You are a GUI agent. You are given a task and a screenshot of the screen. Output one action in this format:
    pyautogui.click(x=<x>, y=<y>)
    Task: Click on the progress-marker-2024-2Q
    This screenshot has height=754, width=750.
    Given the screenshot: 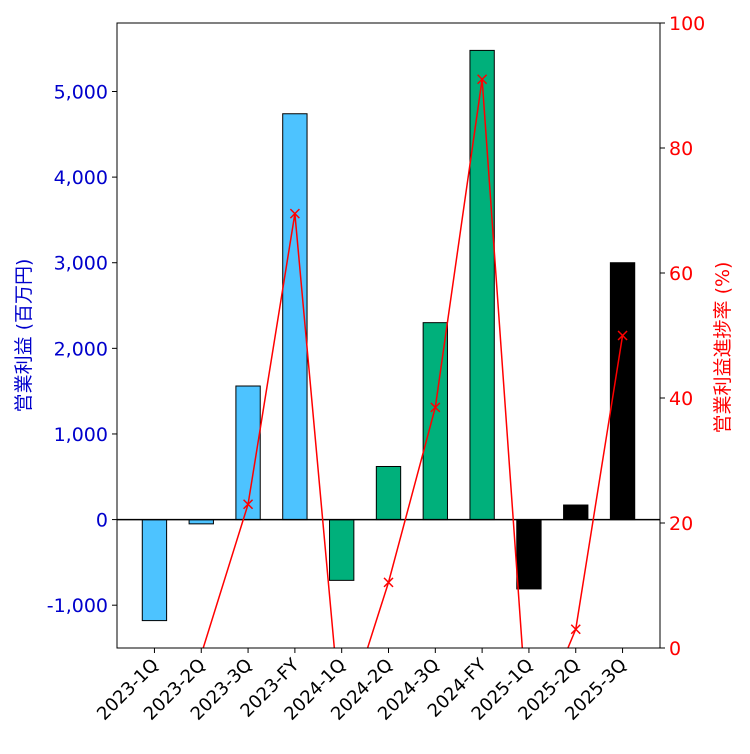 What is the action you would take?
    pyautogui.click(x=388, y=582)
    